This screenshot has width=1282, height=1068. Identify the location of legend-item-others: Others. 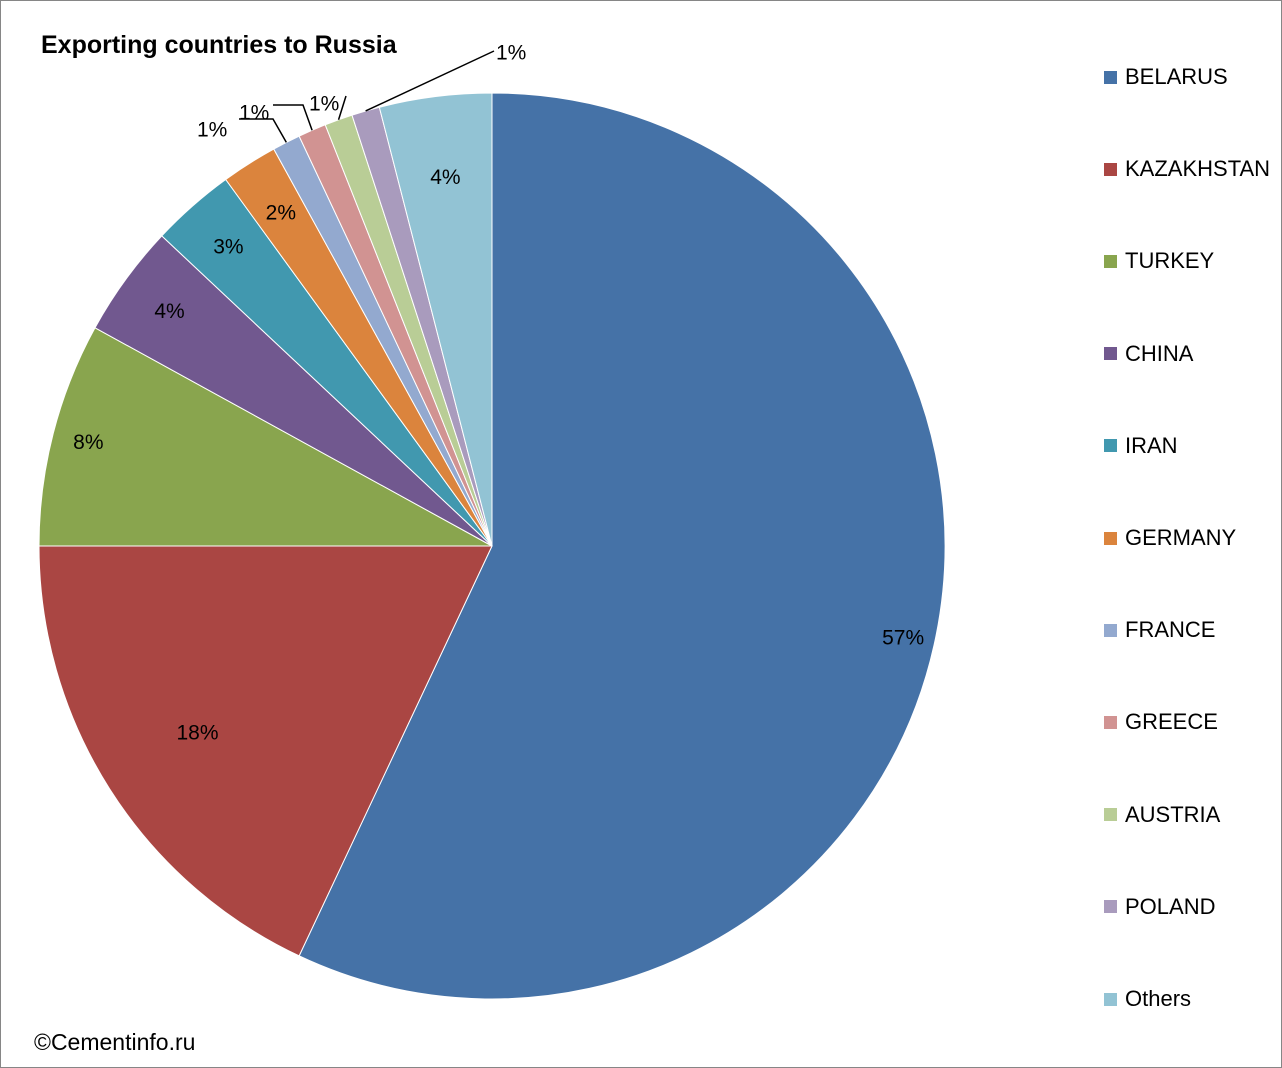
(1147, 999).